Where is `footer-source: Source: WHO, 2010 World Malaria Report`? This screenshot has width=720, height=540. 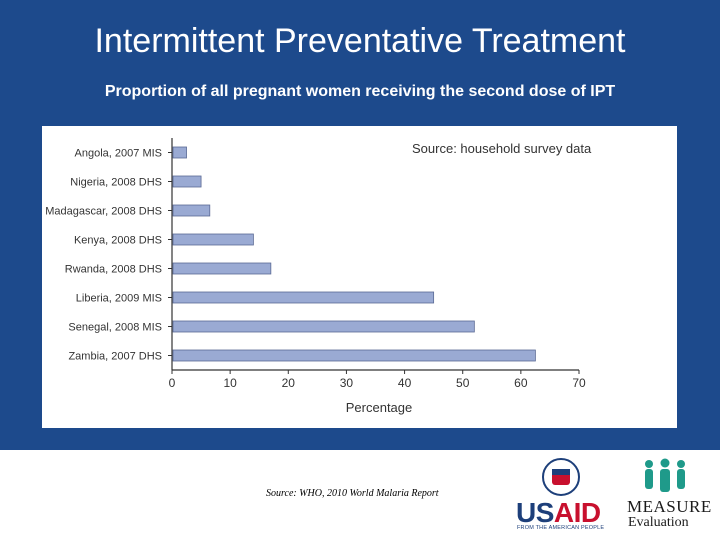 footer-source: Source: WHO, 2010 World Malaria Report is located at coordinates (352, 493).